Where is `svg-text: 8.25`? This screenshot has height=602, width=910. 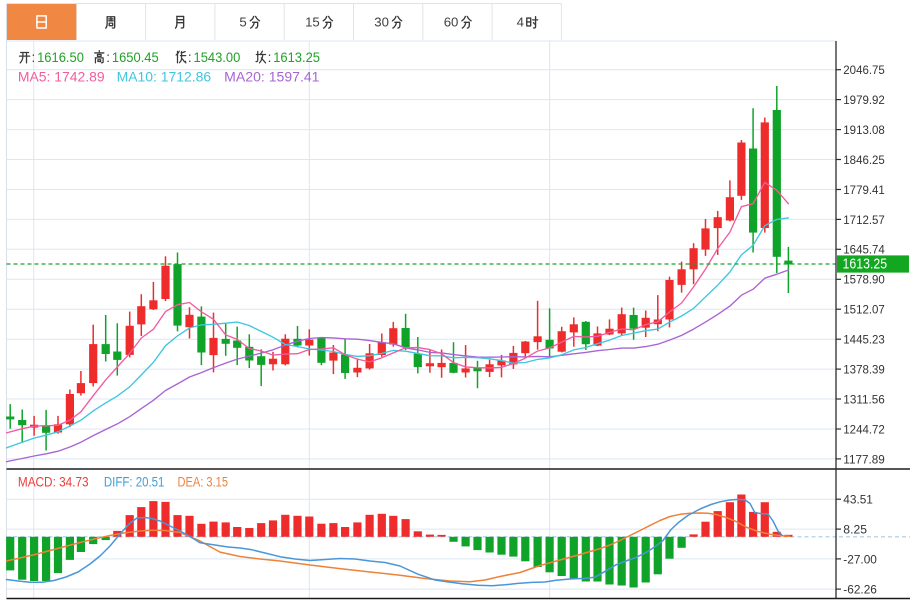 svg-text: 8.25 is located at coordinates (855, 530).